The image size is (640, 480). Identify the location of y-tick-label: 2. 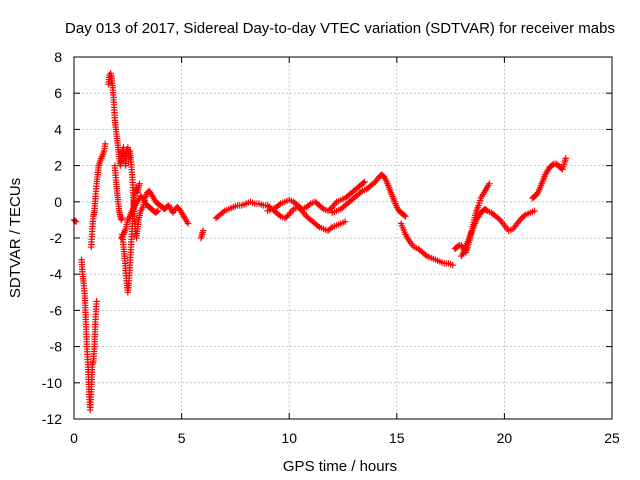
(58, 166).